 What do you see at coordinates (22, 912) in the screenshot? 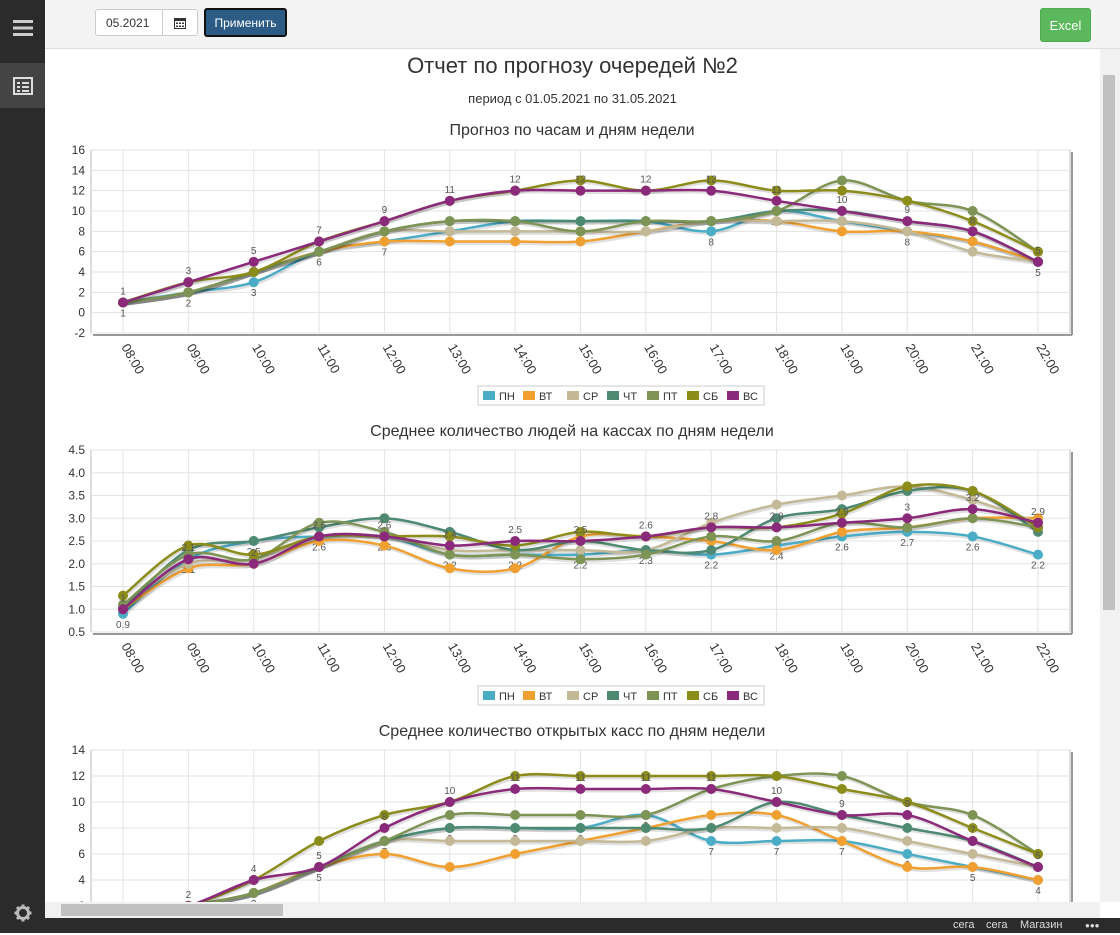
I see `gear-icon` at bounding box center [22, 912].